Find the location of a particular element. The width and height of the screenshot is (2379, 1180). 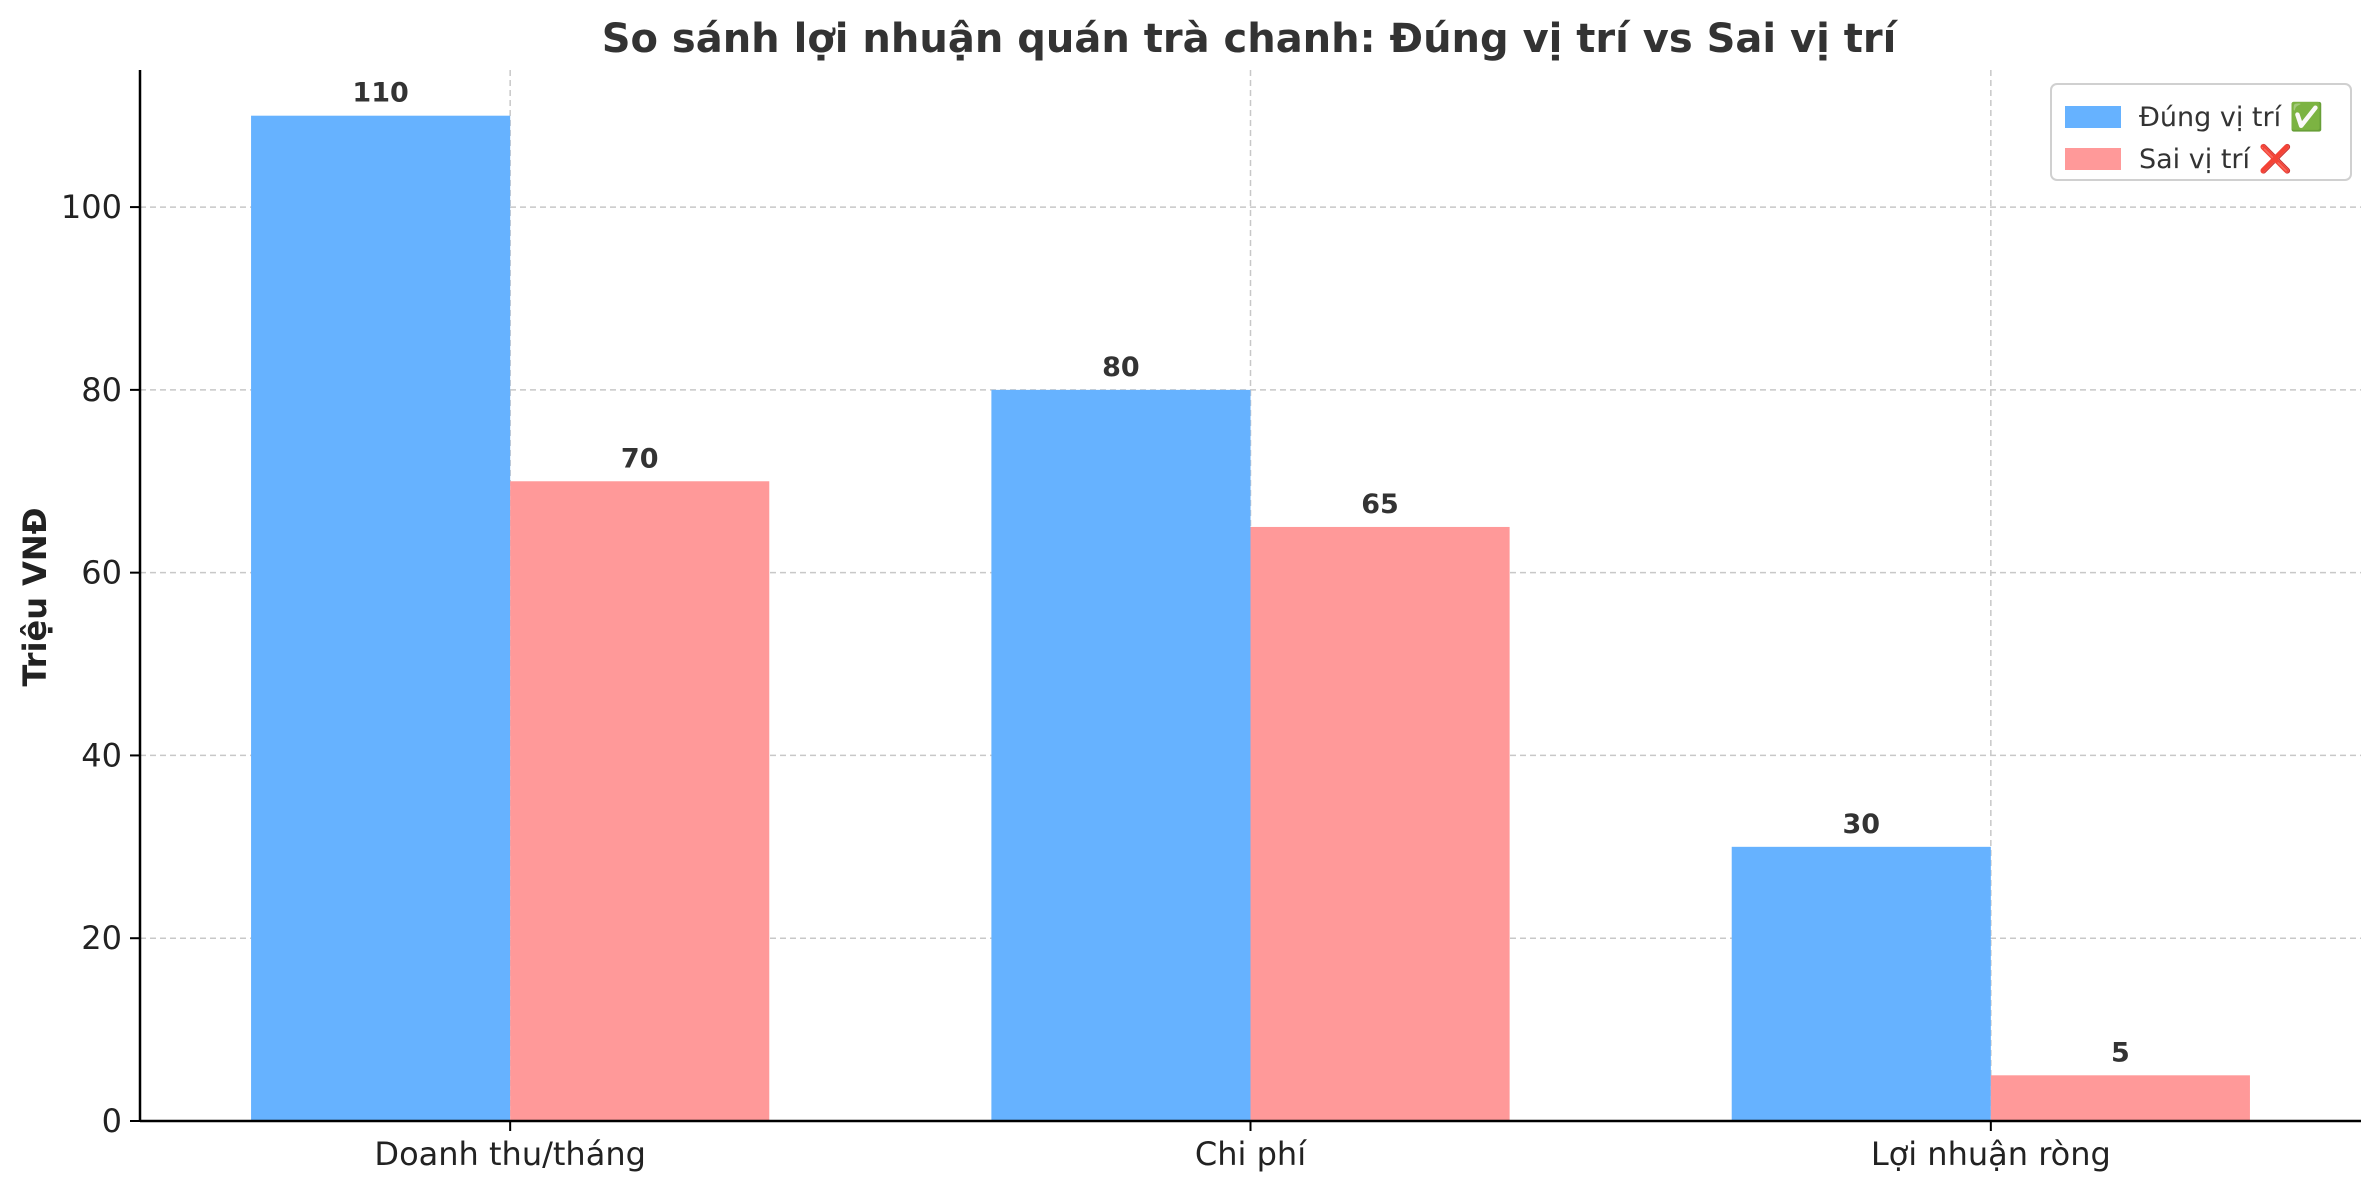

legend-entry: Đúng vị trí ✅ is located at coordinates (2231, 117).